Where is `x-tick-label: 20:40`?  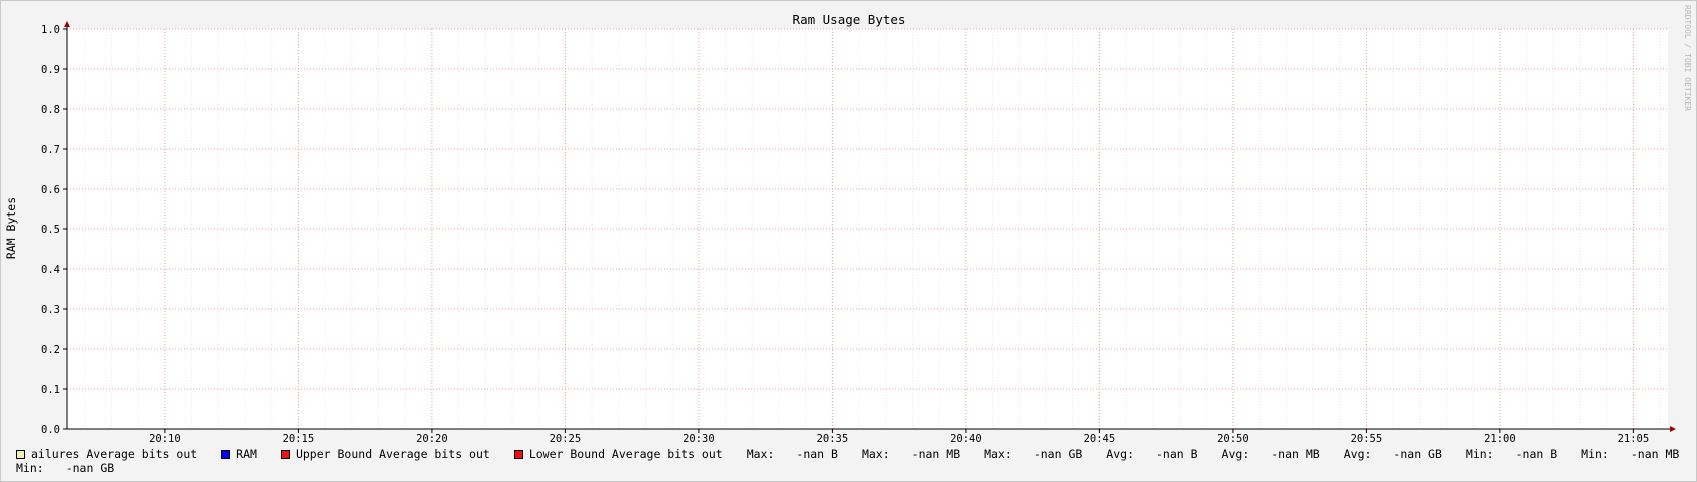 x-tick-label: 20:40 is located at coordinates (966, 439).